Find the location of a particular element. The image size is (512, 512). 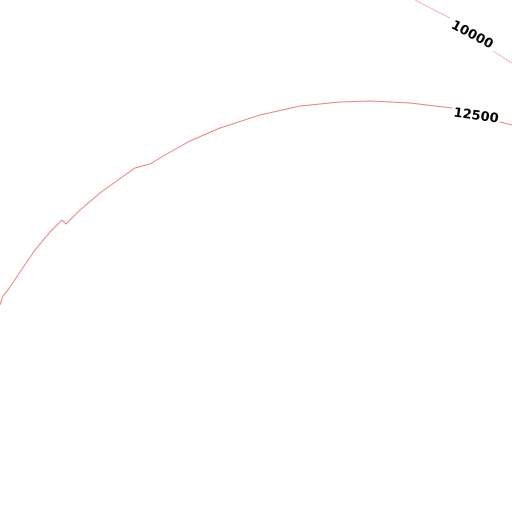

contour-label: 12500 is located at coordinates (476, 115).